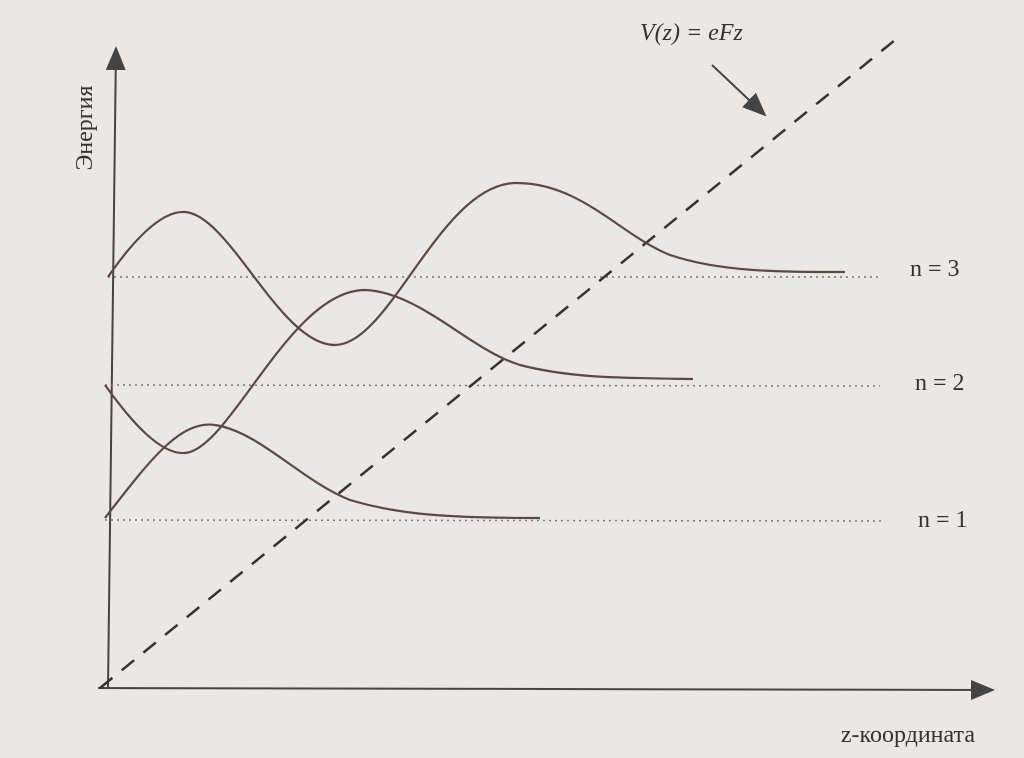 This screenshot has width=1024, height=758. I want to click on potential-label: V(z) = eFz, so click(691, 33).